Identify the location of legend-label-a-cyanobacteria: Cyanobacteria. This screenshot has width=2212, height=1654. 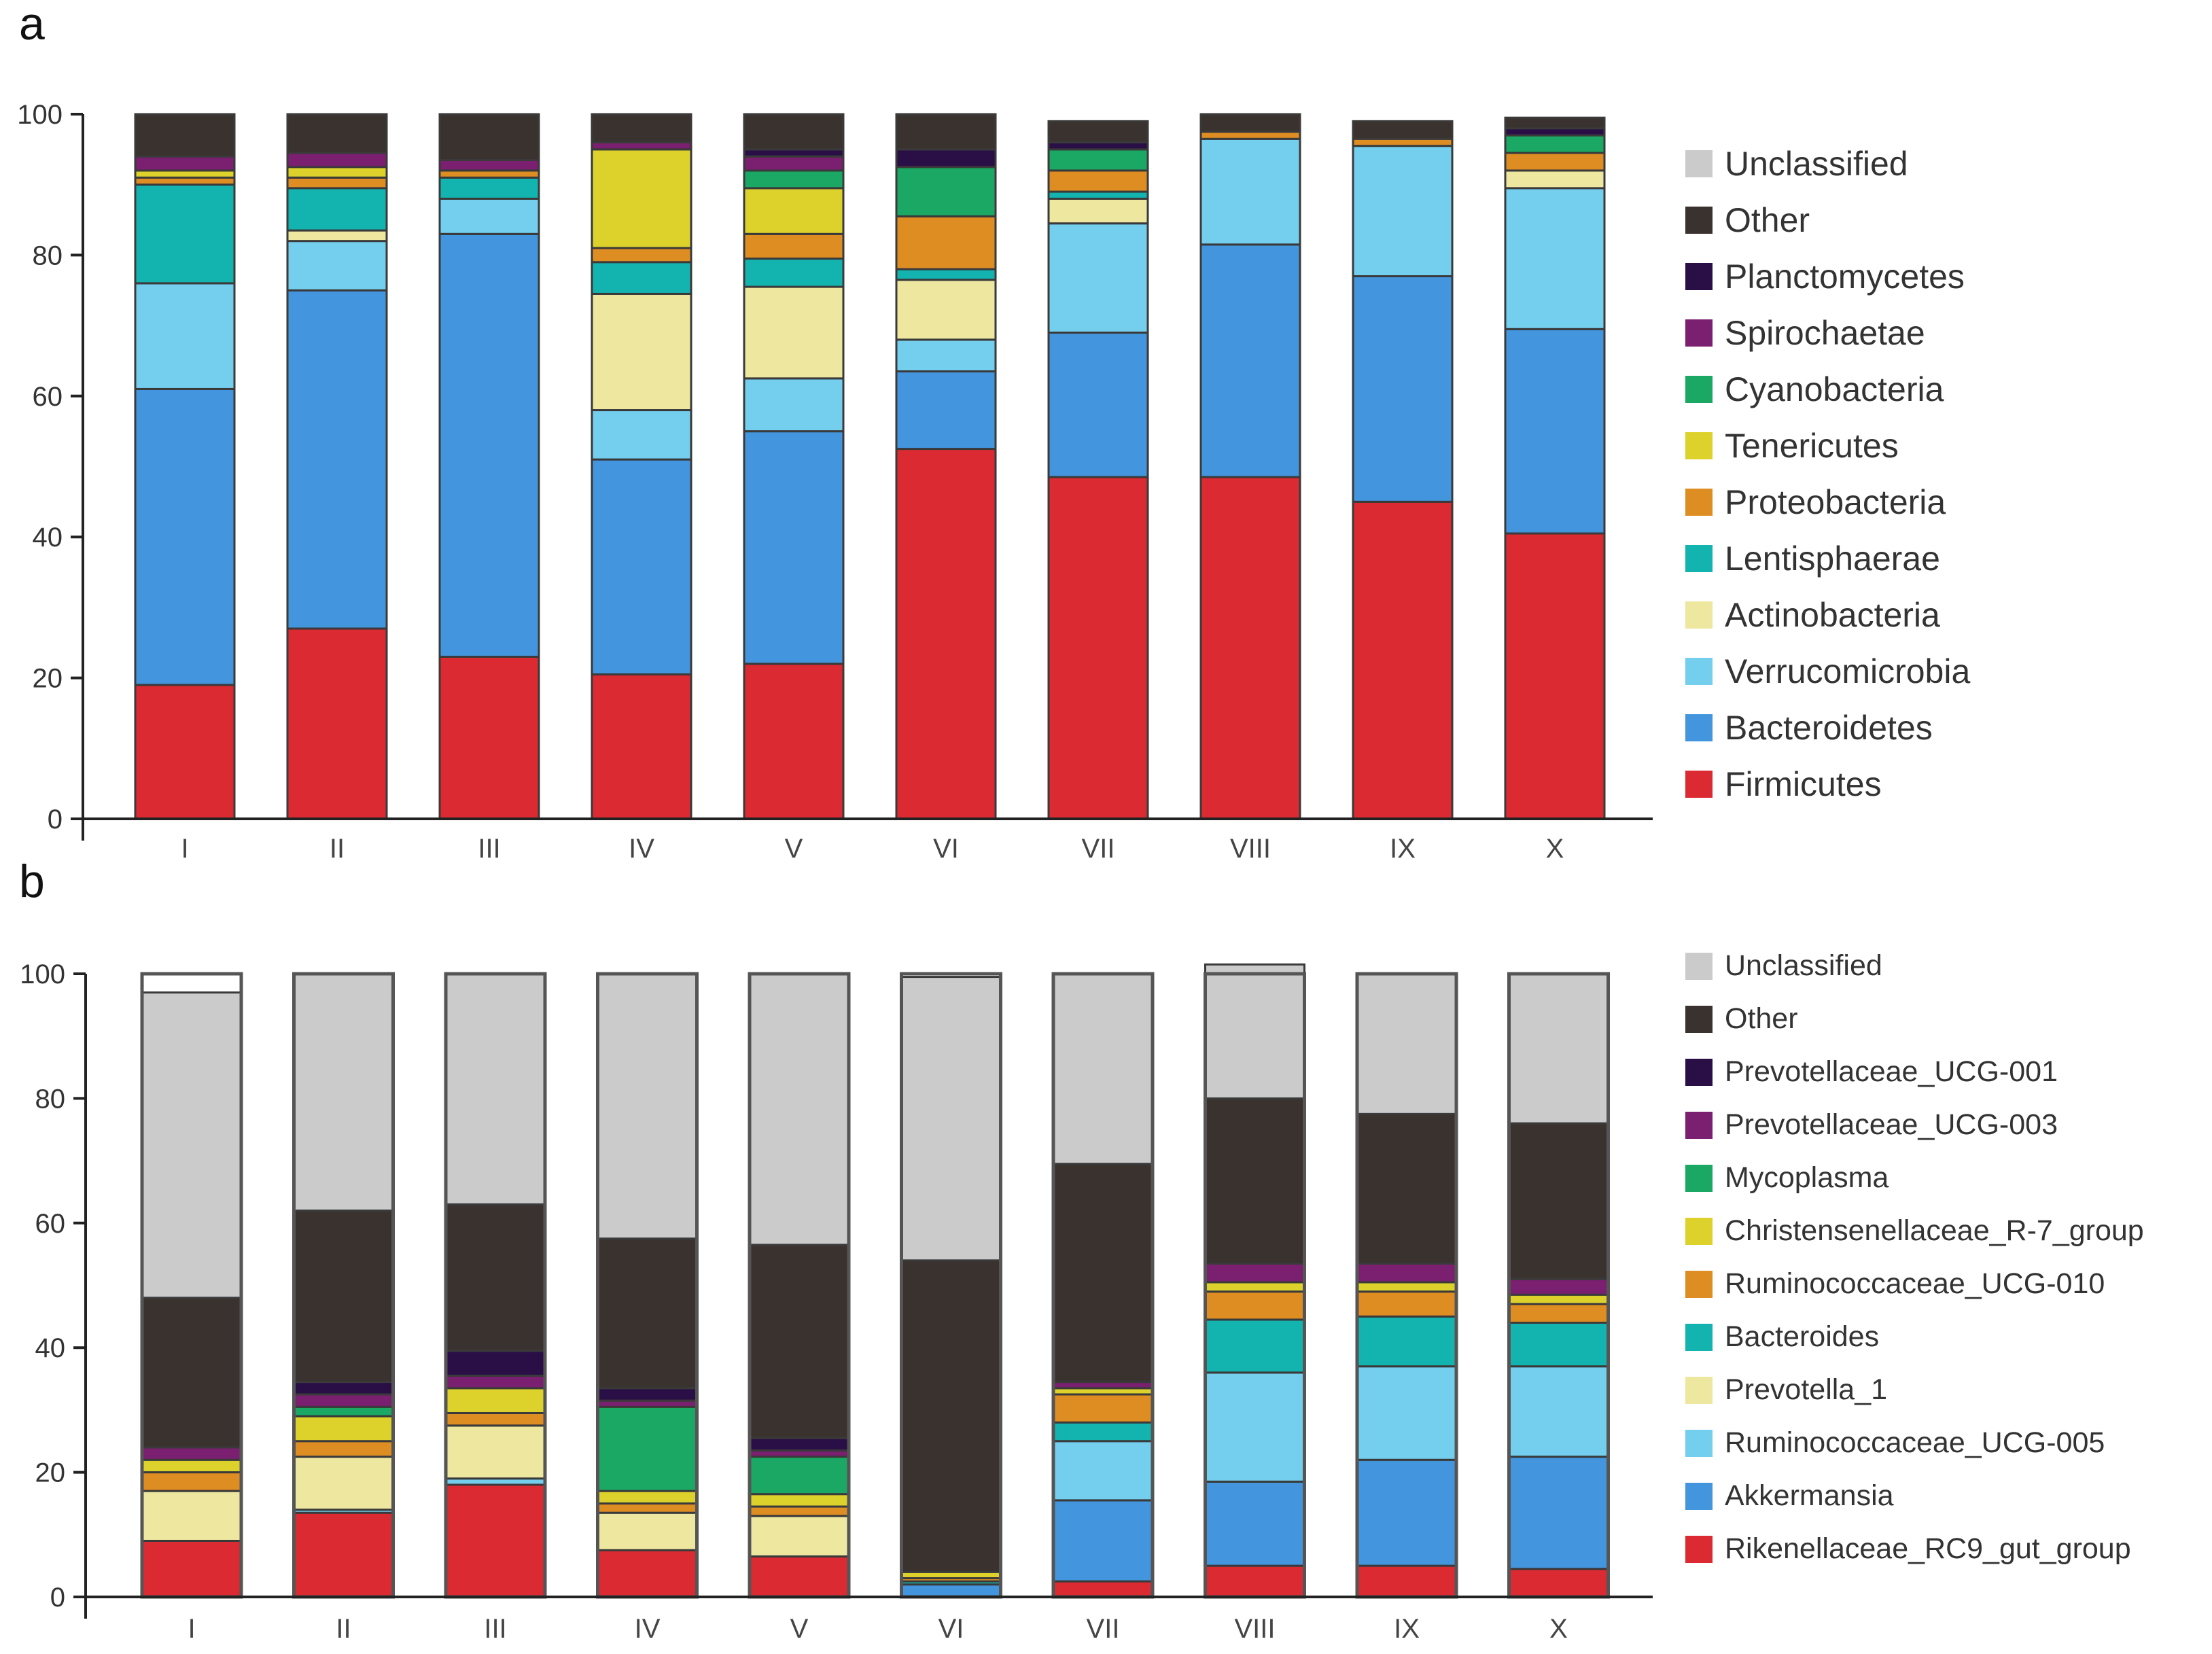
(1835, 389).